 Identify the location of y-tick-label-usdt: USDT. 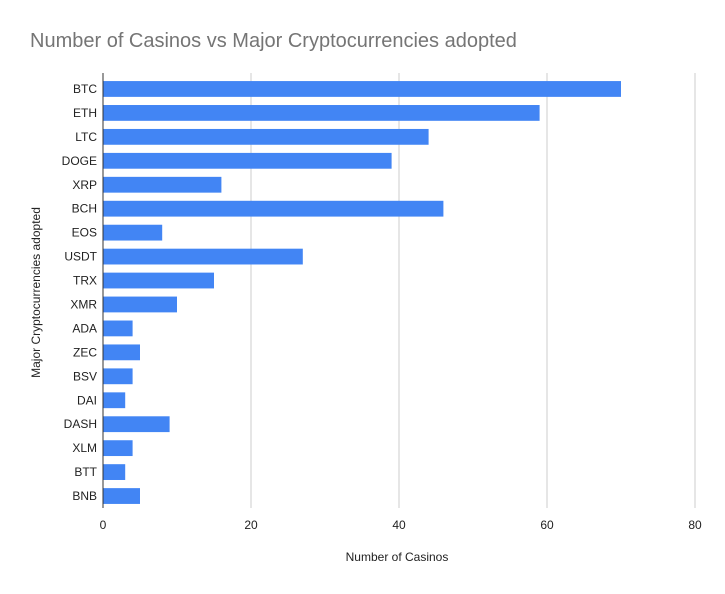
(80, 257).